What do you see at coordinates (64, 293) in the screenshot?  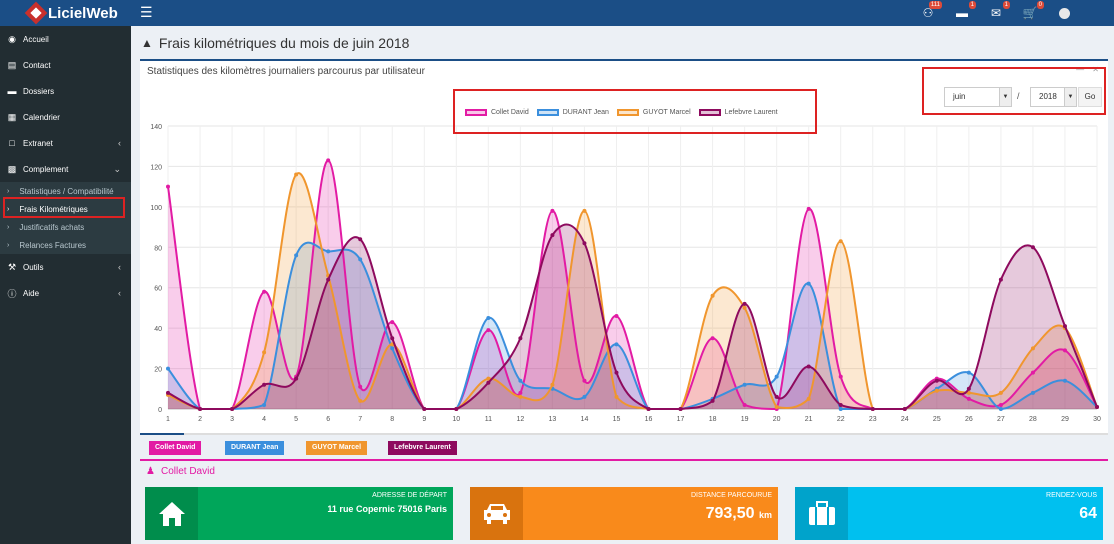 I see `sidebar-item-aide: ⓘ Aide ‹` at bounding box center [64, 293].